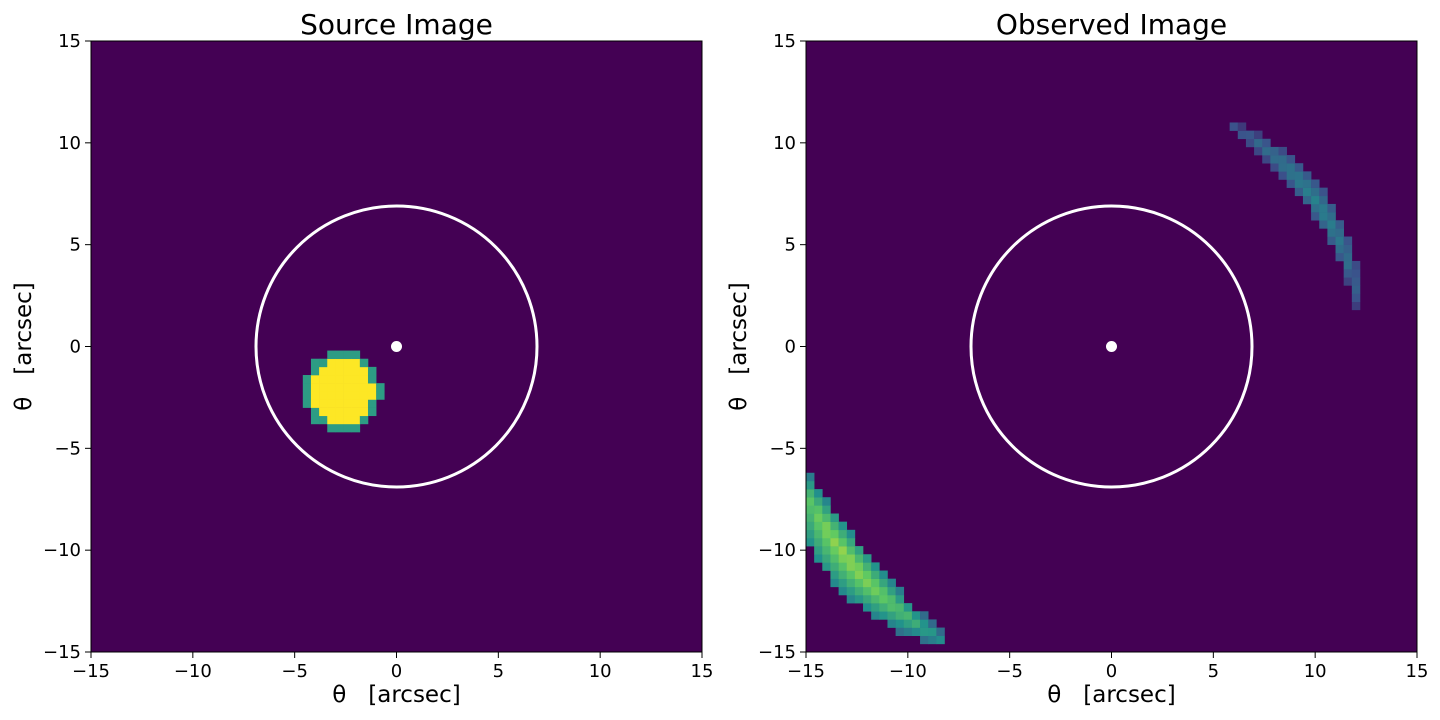  I want to click on y-tick-label: −5, so click(782, 448).